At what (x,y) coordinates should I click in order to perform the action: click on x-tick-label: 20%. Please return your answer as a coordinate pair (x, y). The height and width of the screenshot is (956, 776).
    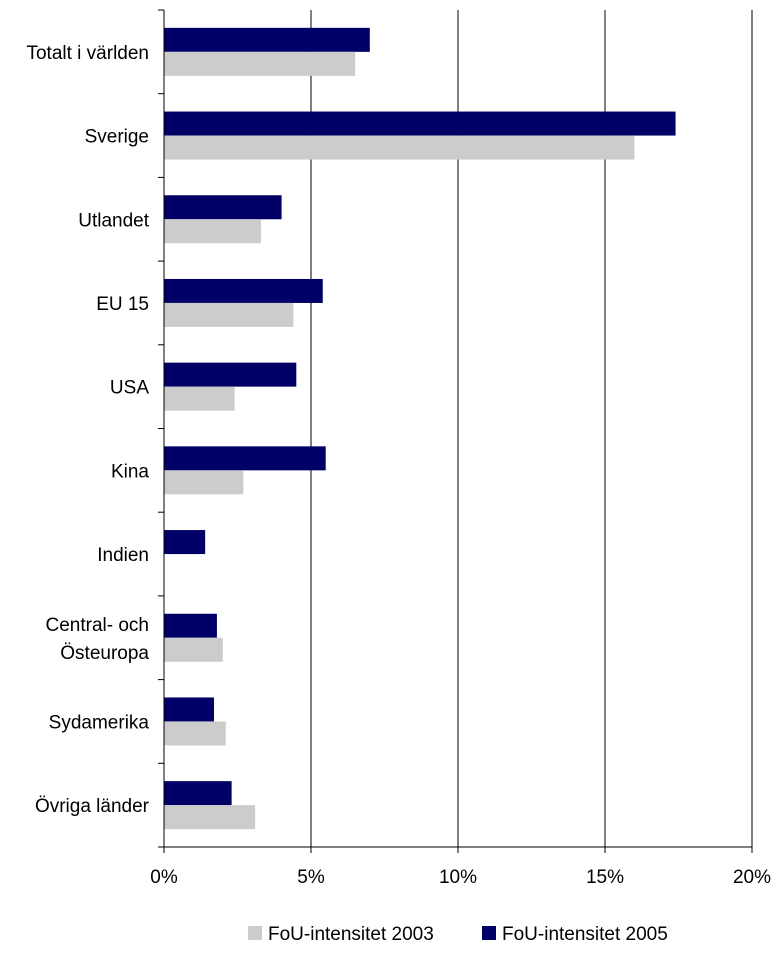
    Looking at the image, I should click on (752, 877).